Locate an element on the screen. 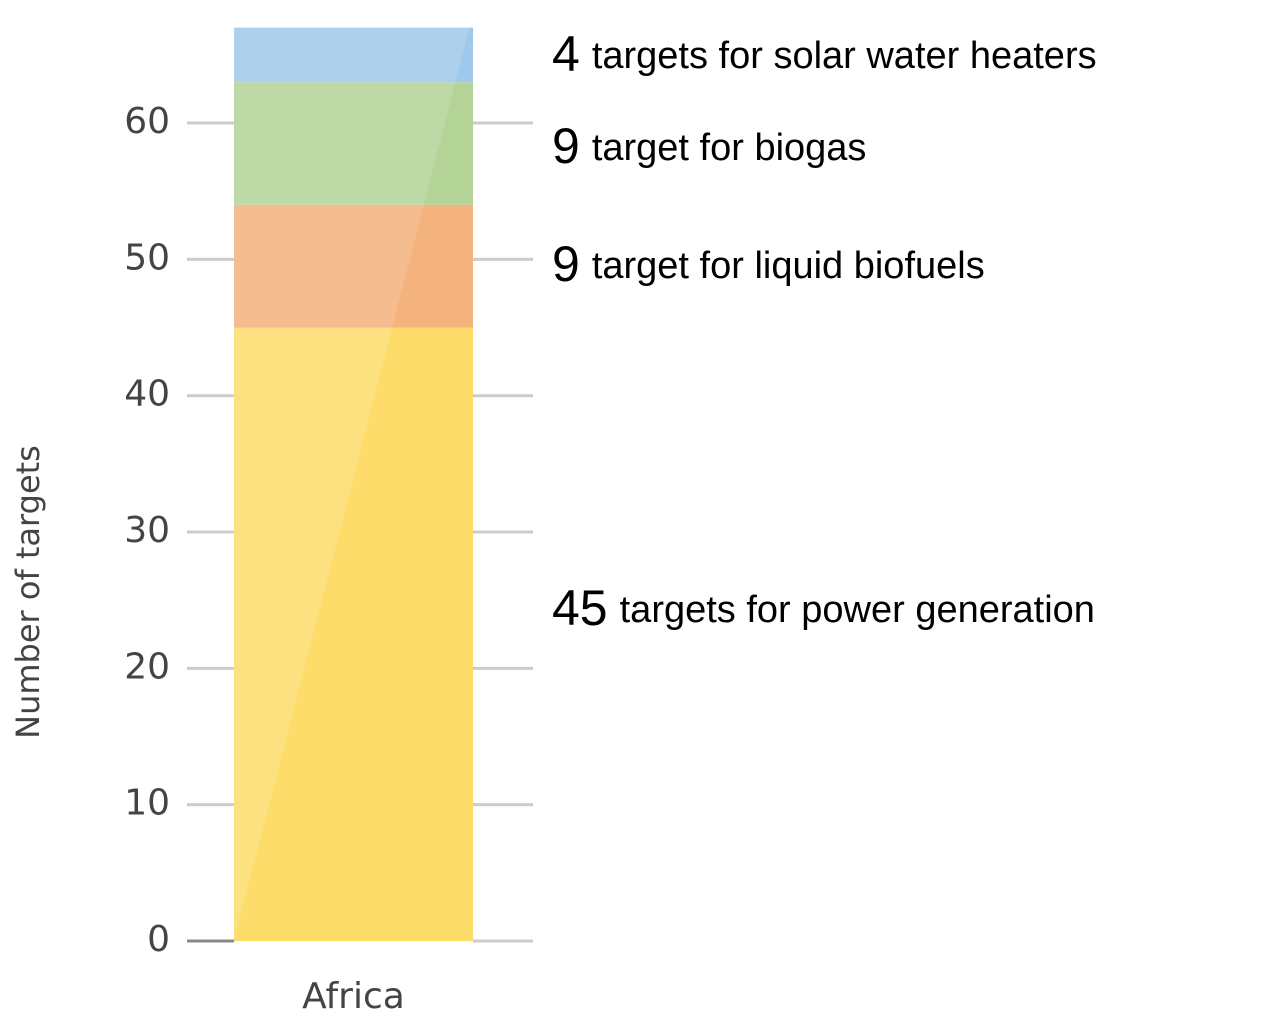 The image size is (1266, 1013). annotation: 9 target for liquid biofuels is located at coordinates (768, 264).